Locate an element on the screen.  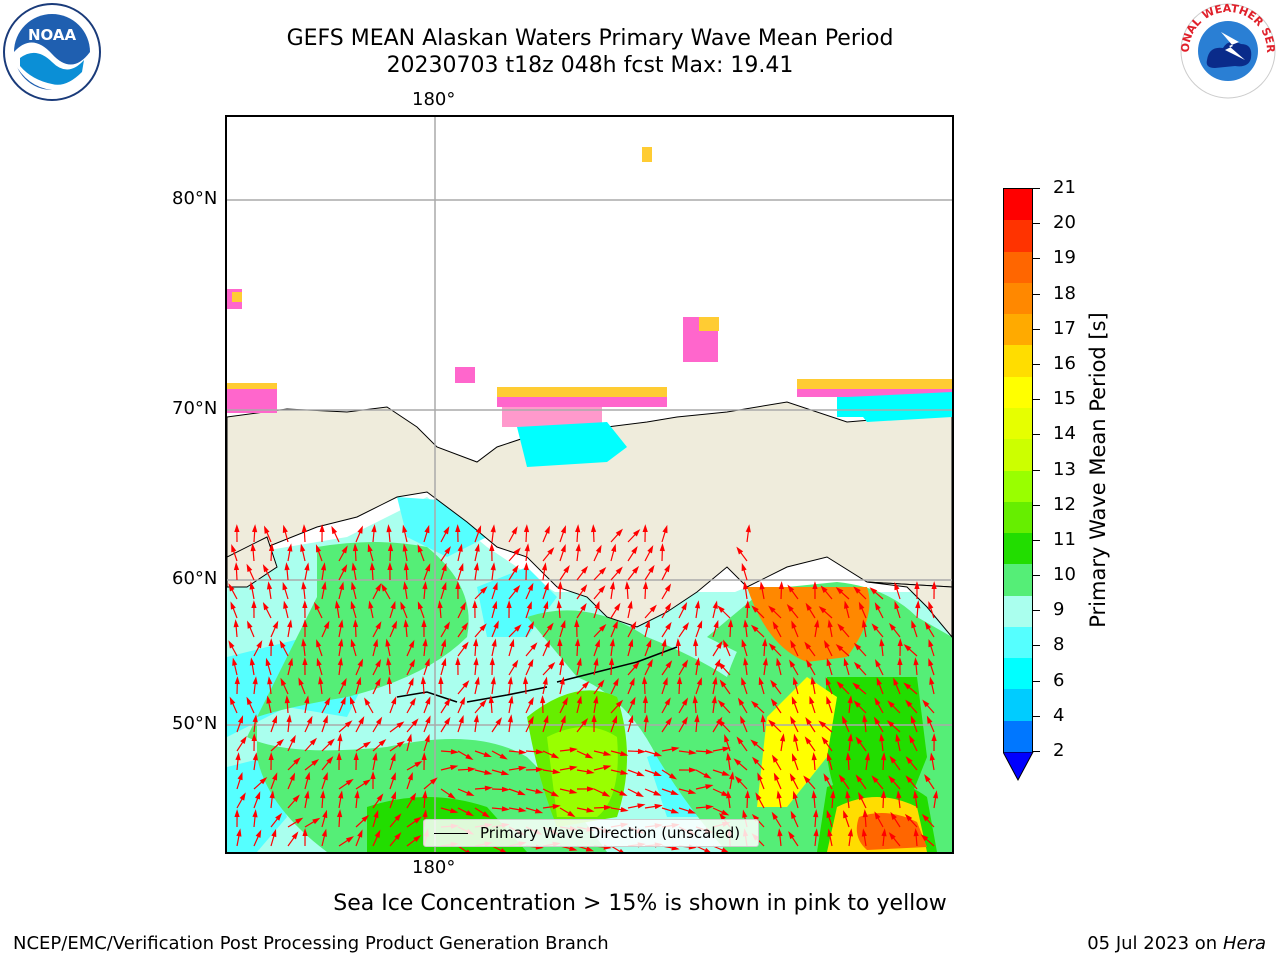
wave-field-orange is located at coordinates (808, 624).